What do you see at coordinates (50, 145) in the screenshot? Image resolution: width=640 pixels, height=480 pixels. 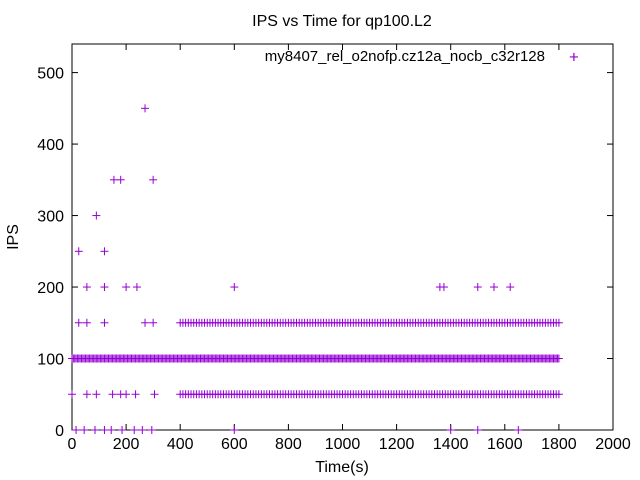 I see `y-tick-label: 400` at bounding box center [50, 145].